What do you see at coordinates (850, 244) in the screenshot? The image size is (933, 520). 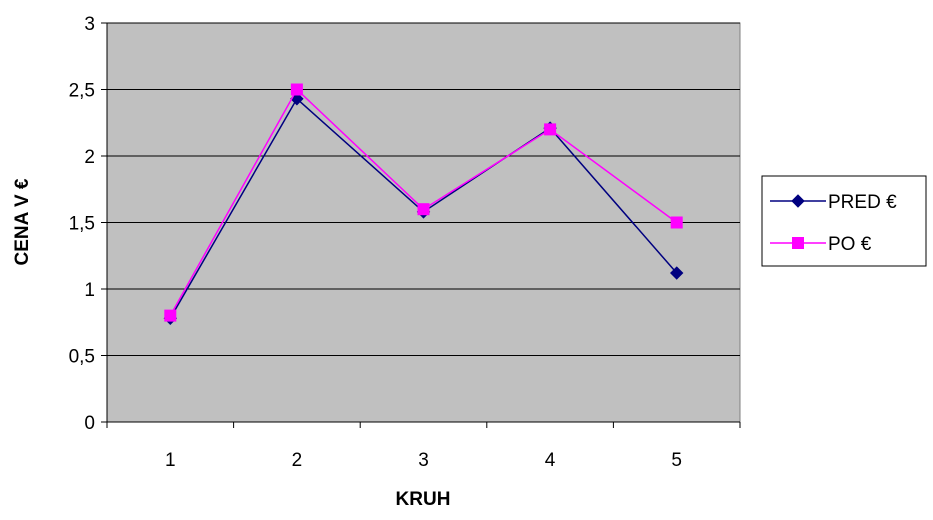 I see `legend-label: PO €` at bounding box center [850, 244].